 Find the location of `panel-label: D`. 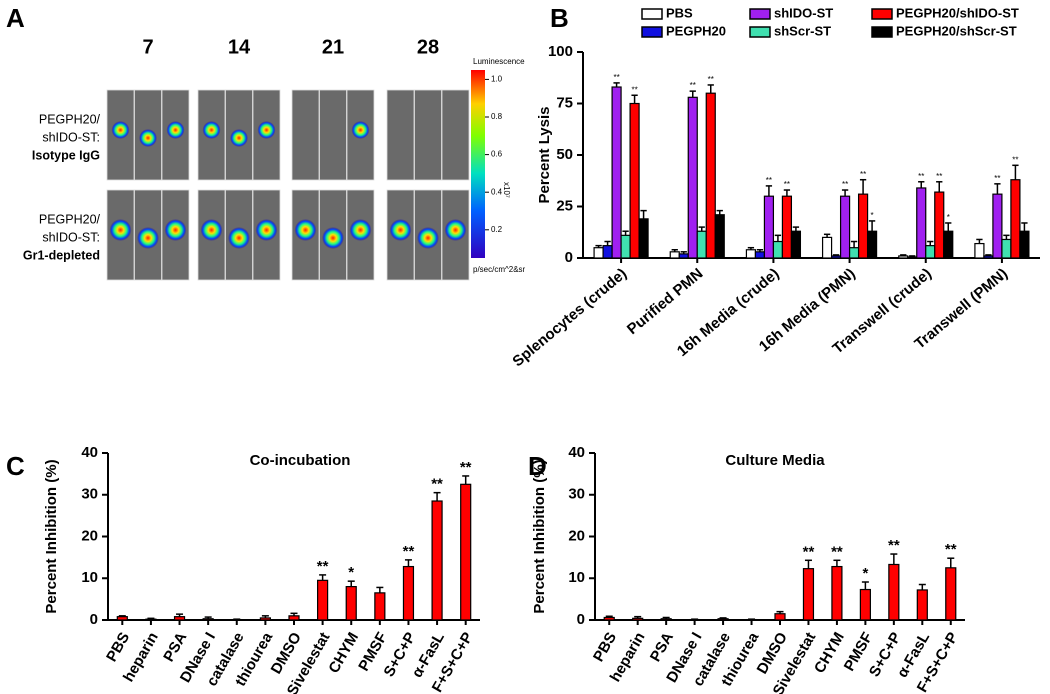

panel-label: D is located at coordinates (537, 466).